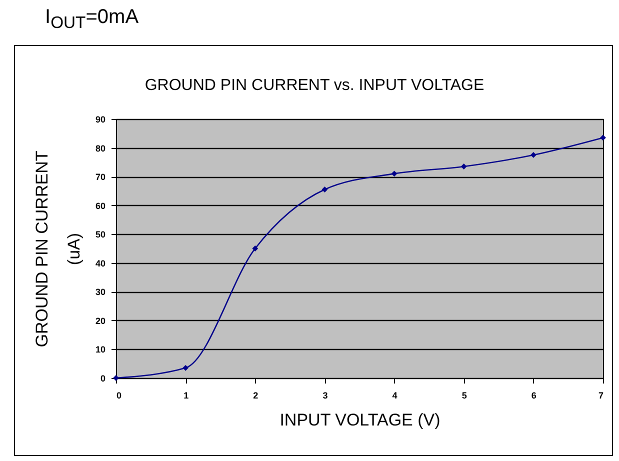  Describe the element at coordinates (314, 85) in the screenshot. I see `chart-title: GROUND PIN CURRENT vs. INPUT VOLTAGE` at that location.